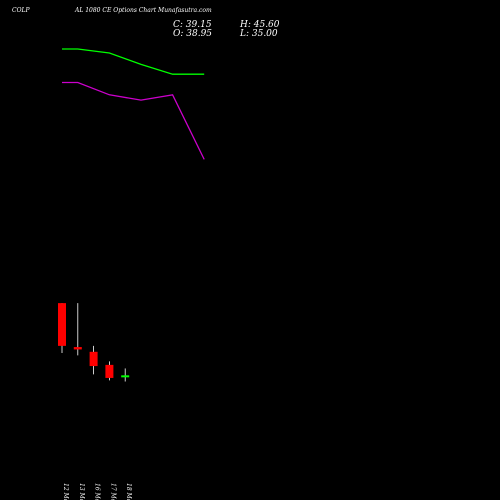 The width and height of the screenshot is (500, 500). What do you see at coordinates (133, 120) in the screenshot?
I see `ma-line-long` at bounding box center [133, 120].